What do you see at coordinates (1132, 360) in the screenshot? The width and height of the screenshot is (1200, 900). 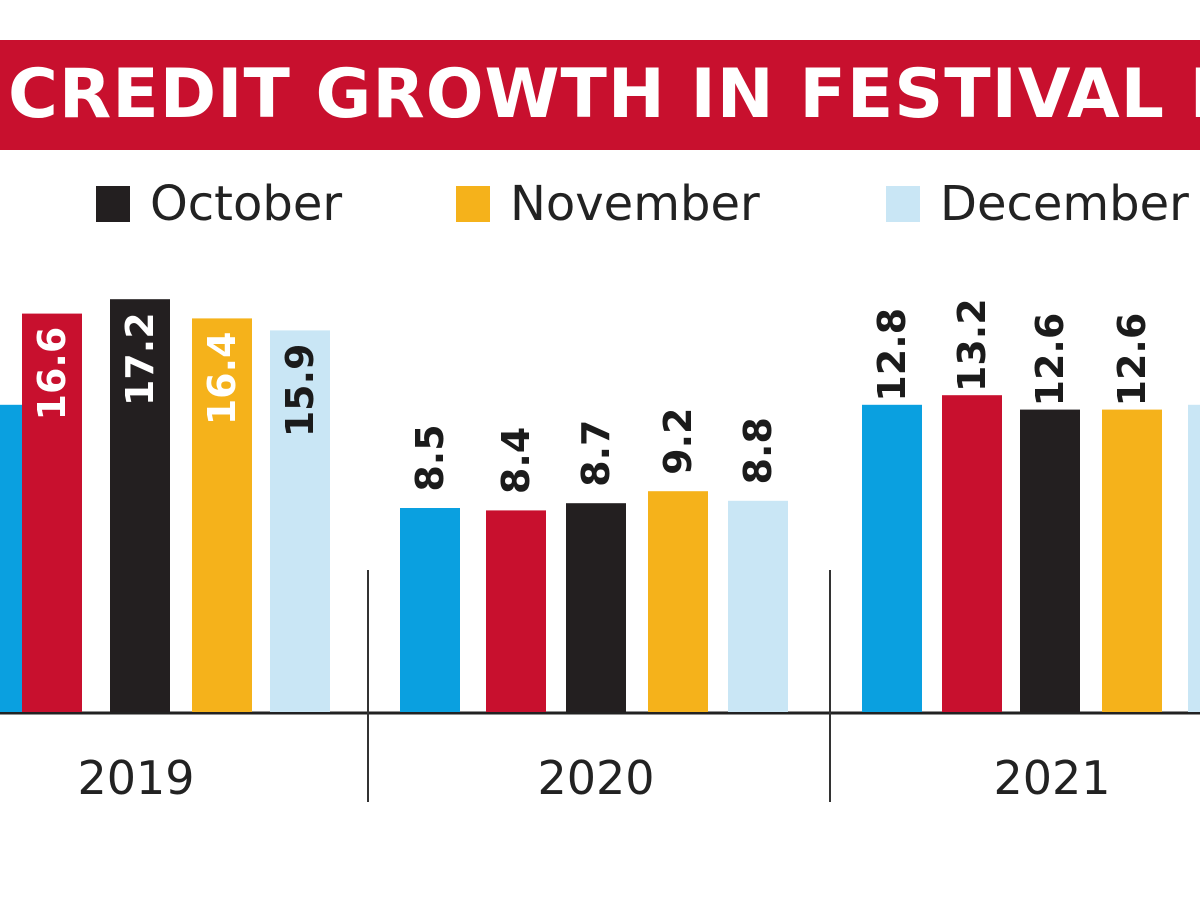 I see `data-label-2021-4: 12.6` at bounding box center [1132, 360].